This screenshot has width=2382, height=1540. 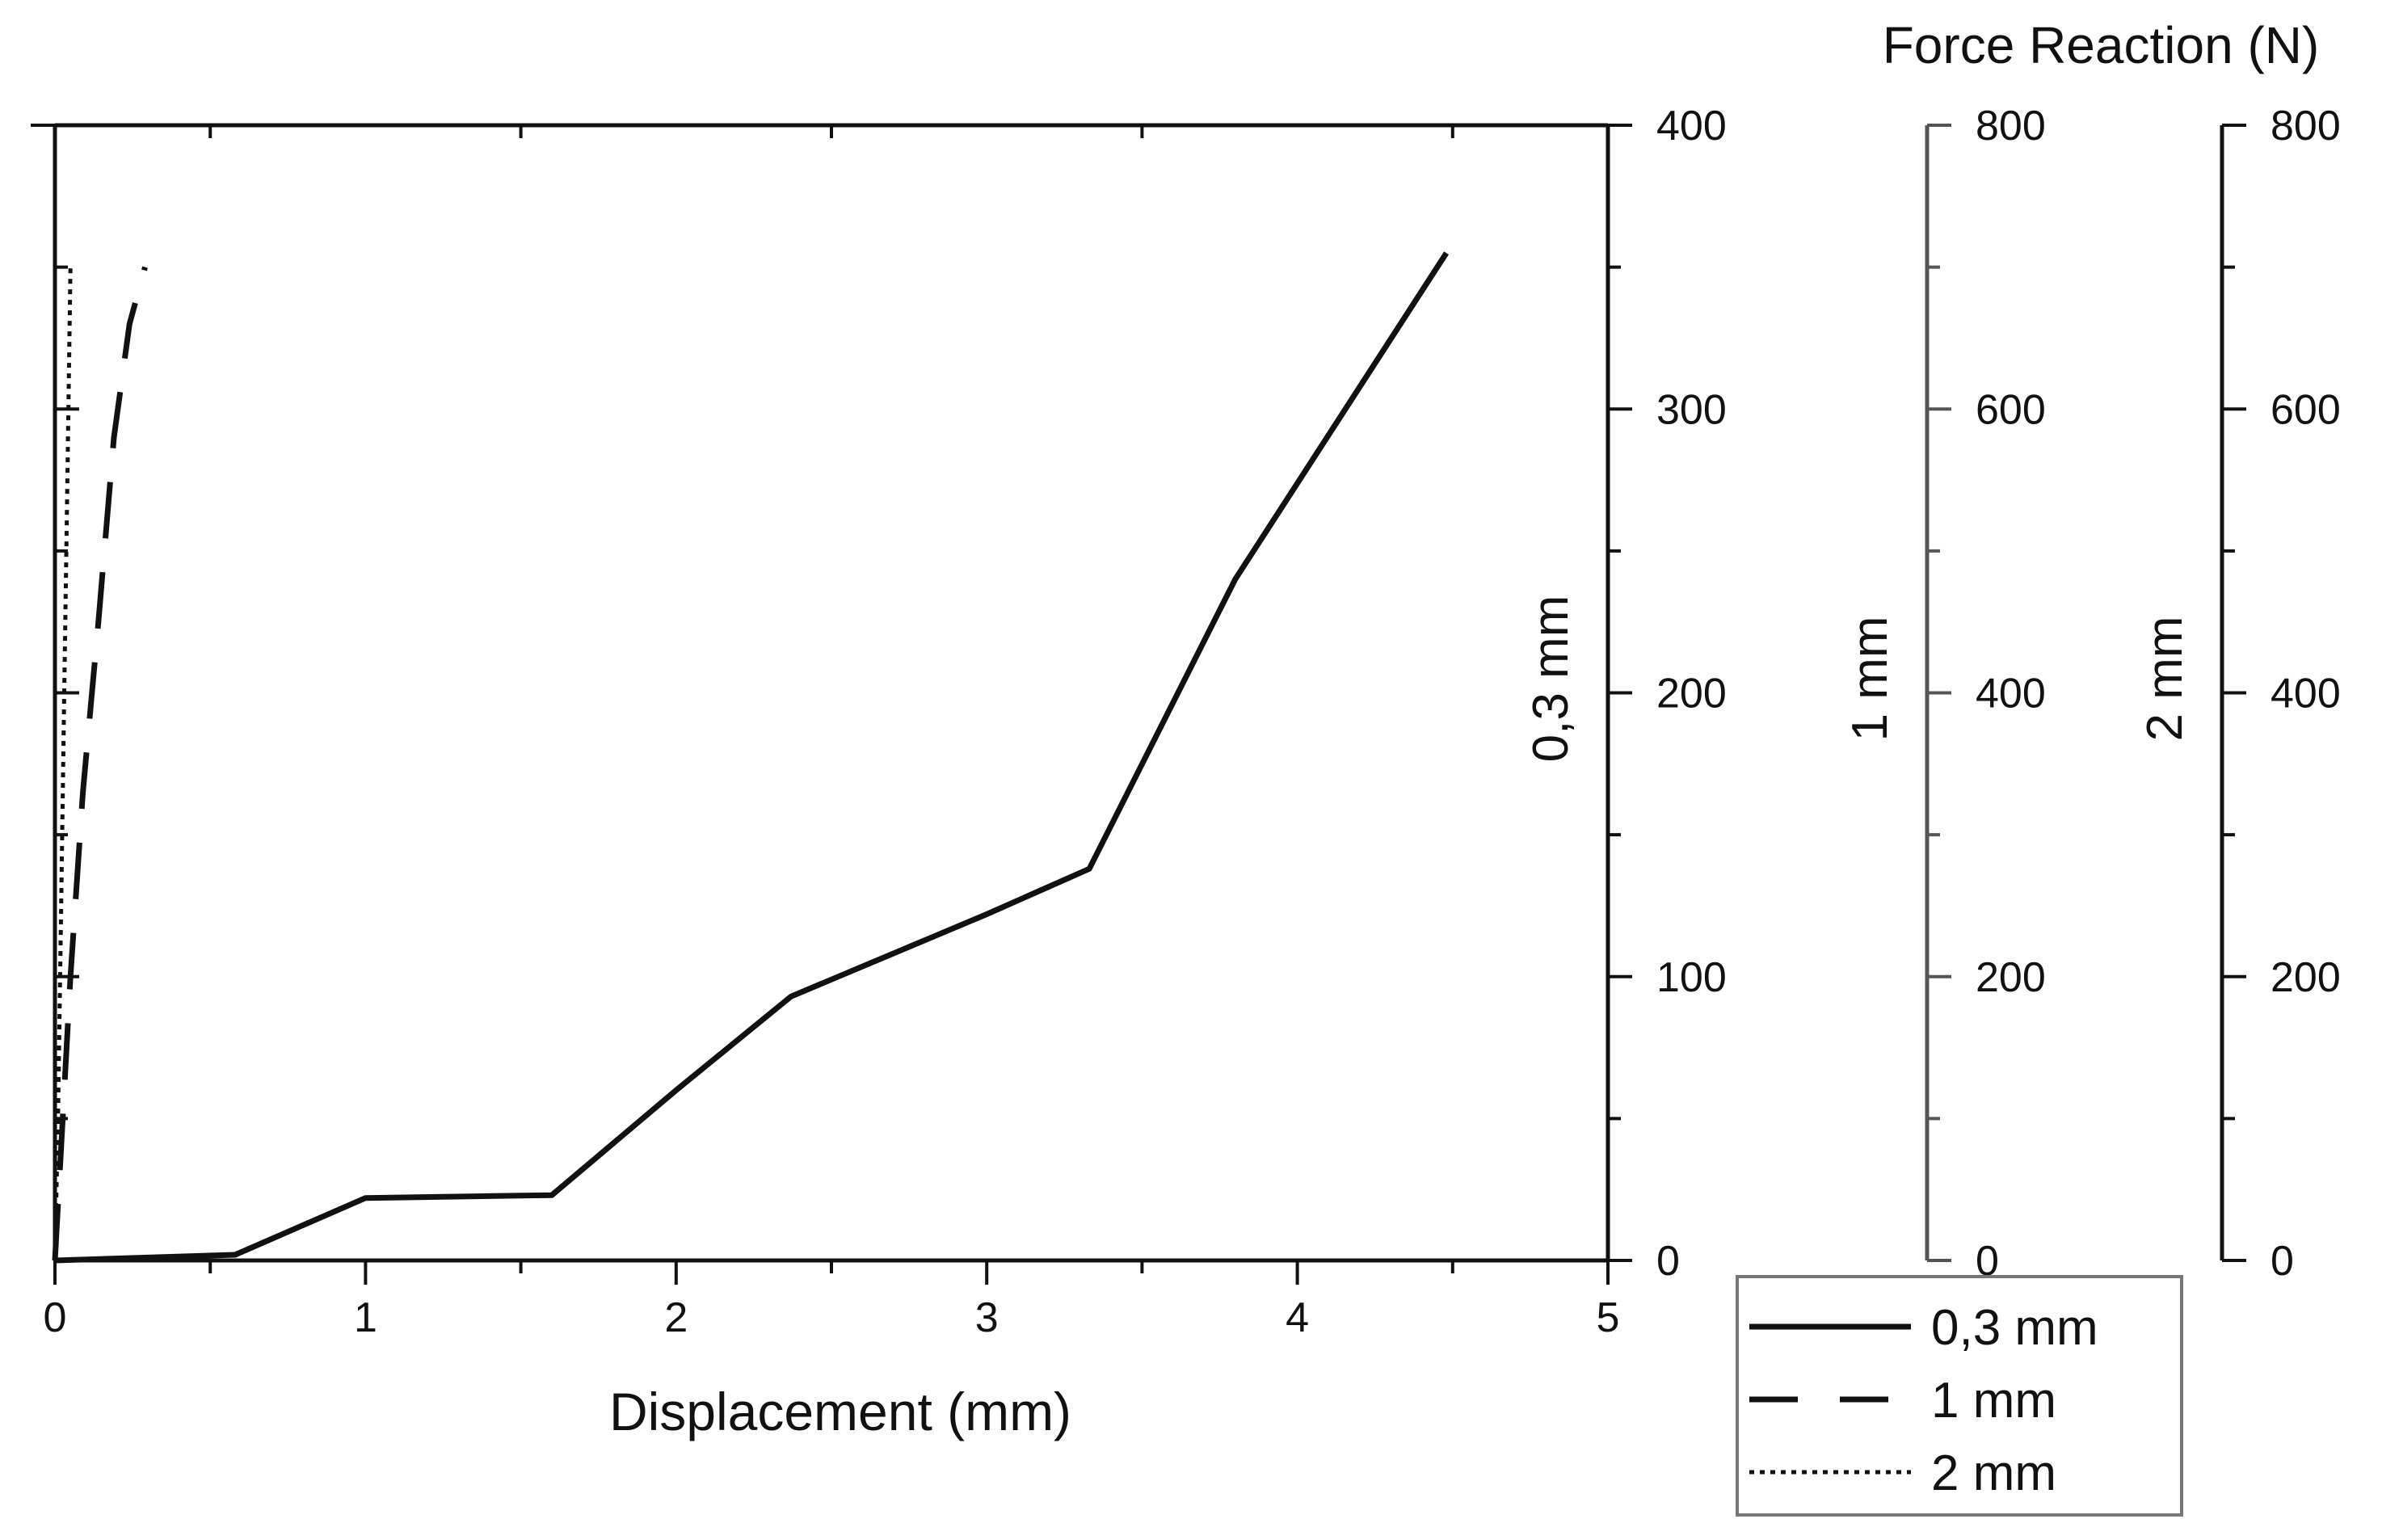 What do you see at coordinates (2014, 1328) in the screenshot?
I see `legend-label: 0,3 mm` at bounding box center [2014, 1328].